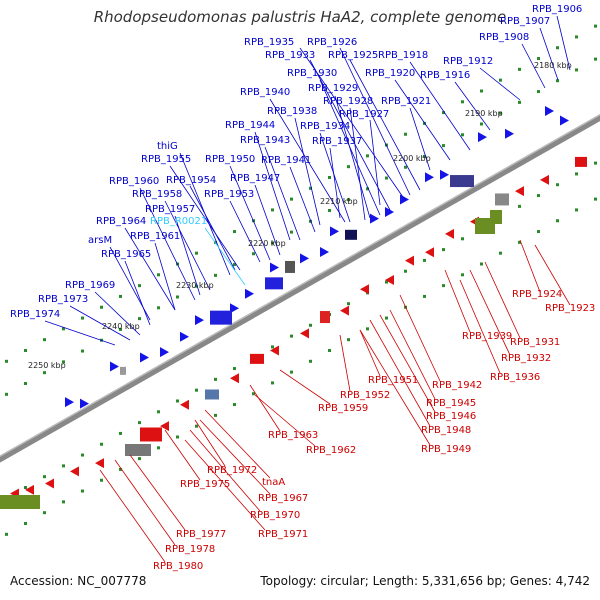  Describe the element at coordinates (126, 254) in the screenshot. I see `gene-label: RPB_1965` at that location.